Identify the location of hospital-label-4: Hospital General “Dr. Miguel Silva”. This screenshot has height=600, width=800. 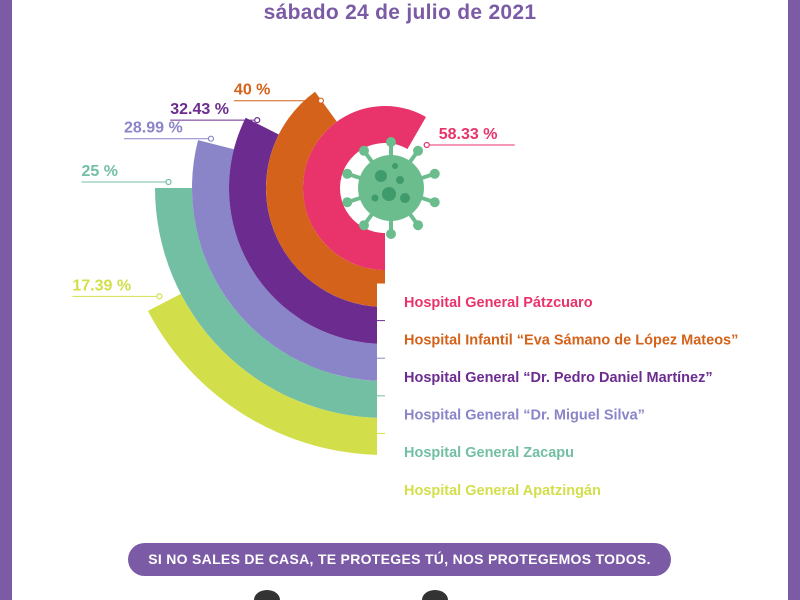
(524, 416).